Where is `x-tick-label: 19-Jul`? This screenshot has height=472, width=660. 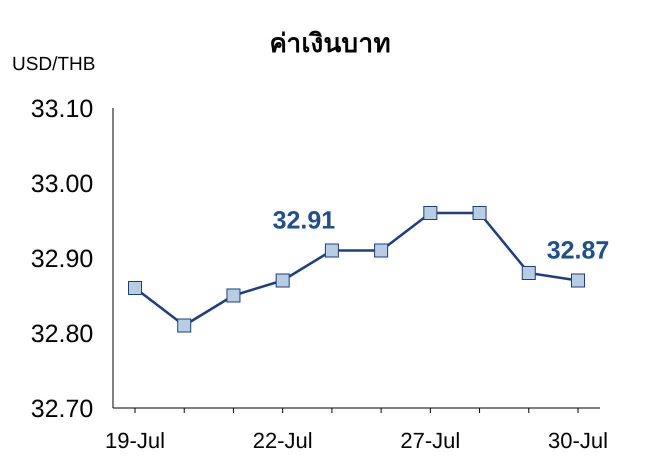
x-tick-label: 19-Jul is located at coordinates (135, 440).